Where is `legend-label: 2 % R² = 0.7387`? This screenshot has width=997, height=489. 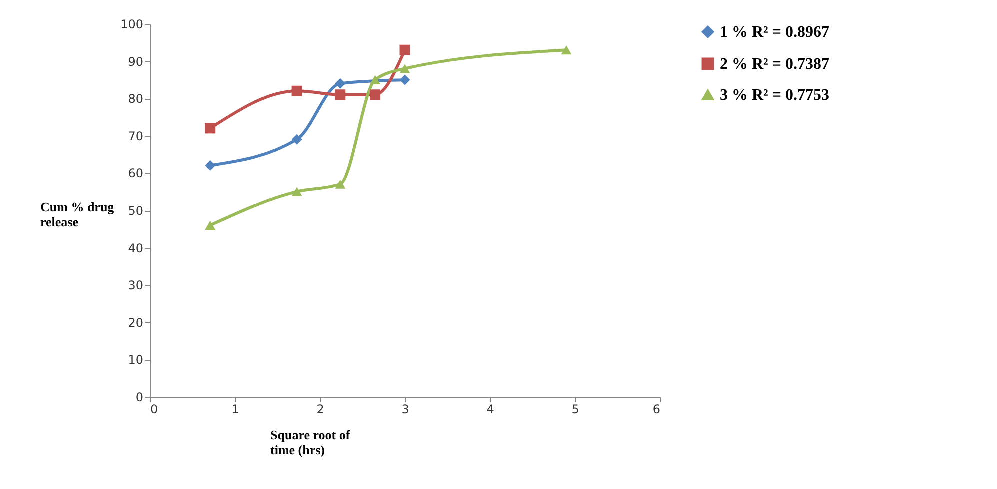 legend-label: 2 % R² = 0.7387 is located at coordinates (775, 64).